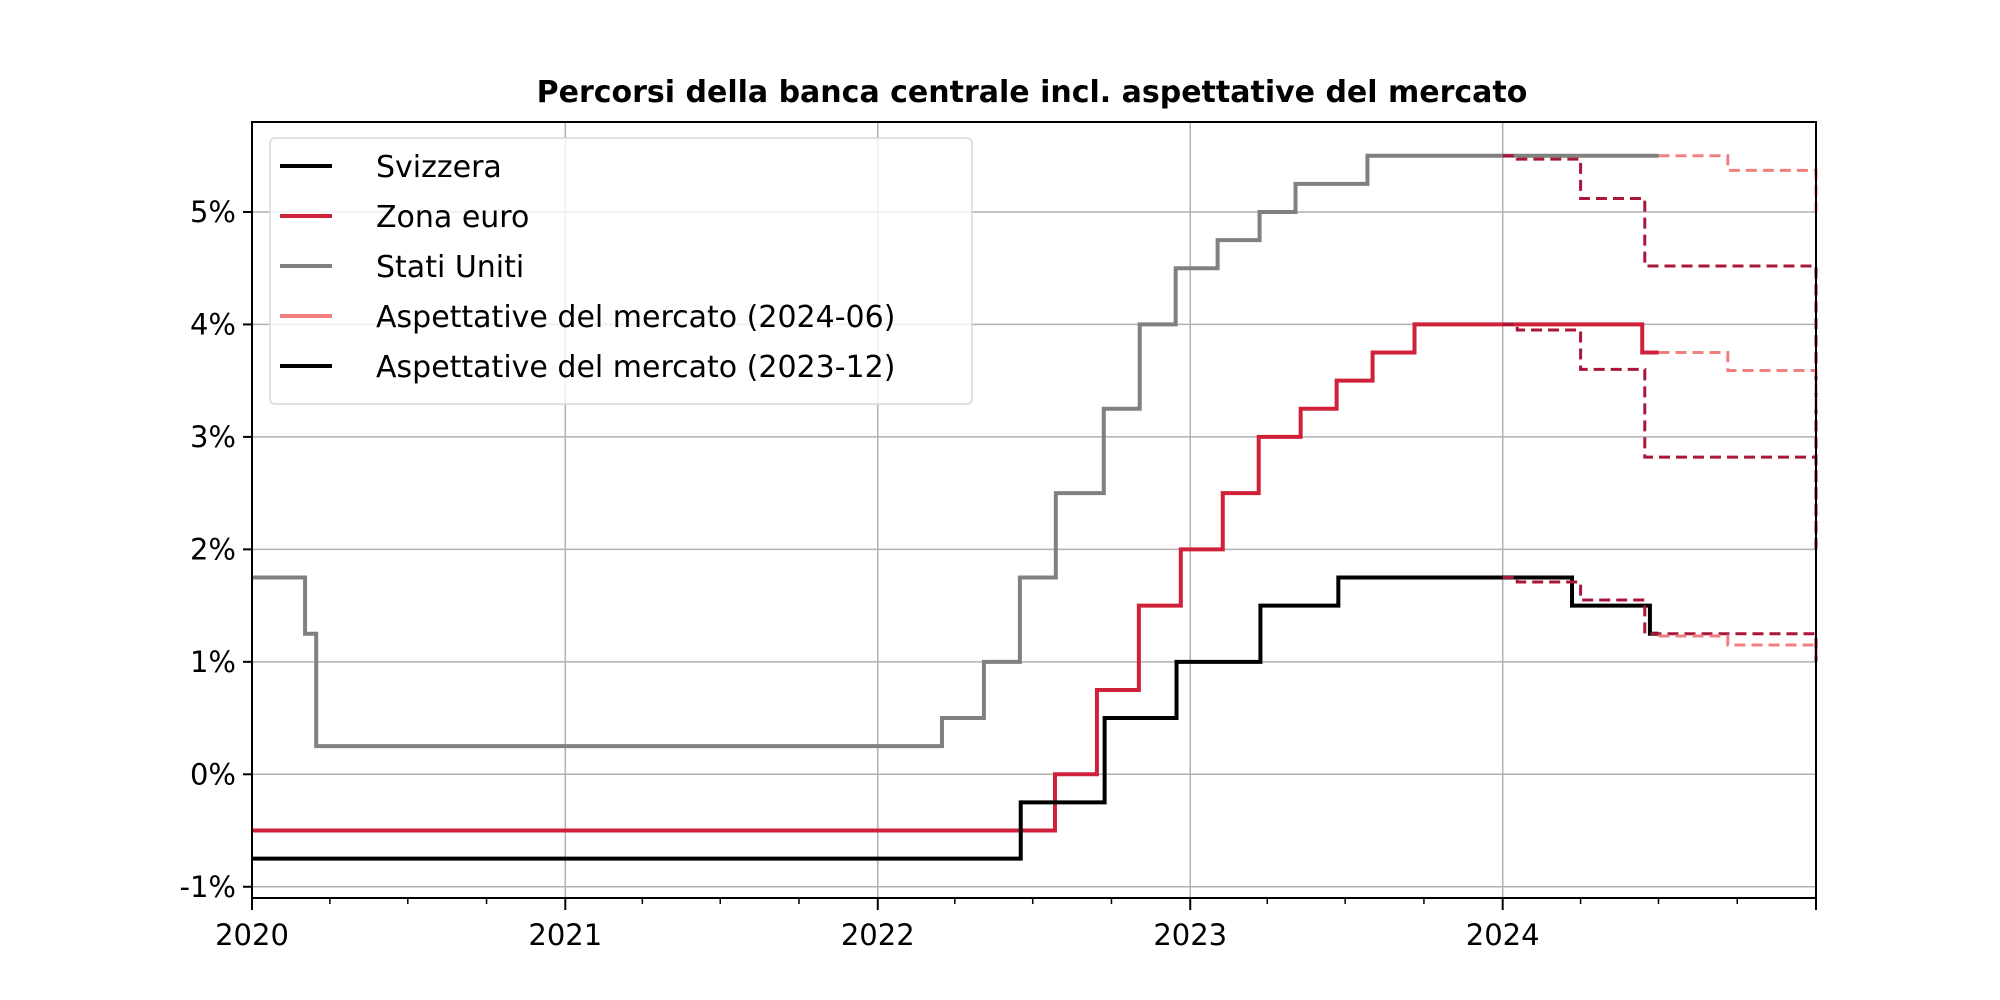  Describe the element at coordinates (213, 324) in the screenshot. I see `y-tick-label: 4%` at that location.